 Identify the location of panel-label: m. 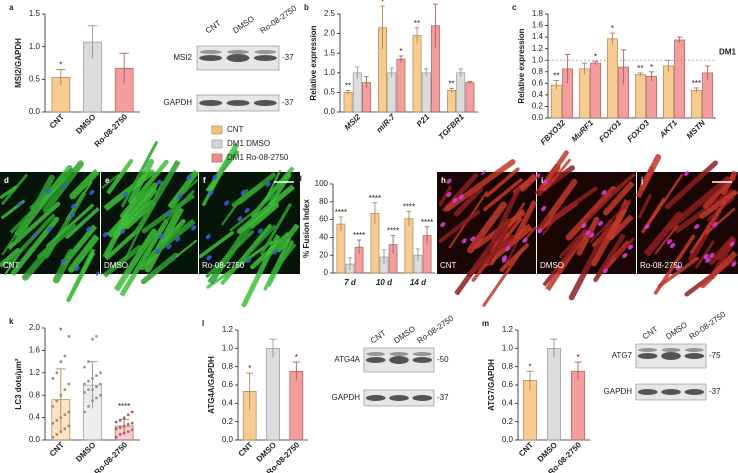
(485, 323).